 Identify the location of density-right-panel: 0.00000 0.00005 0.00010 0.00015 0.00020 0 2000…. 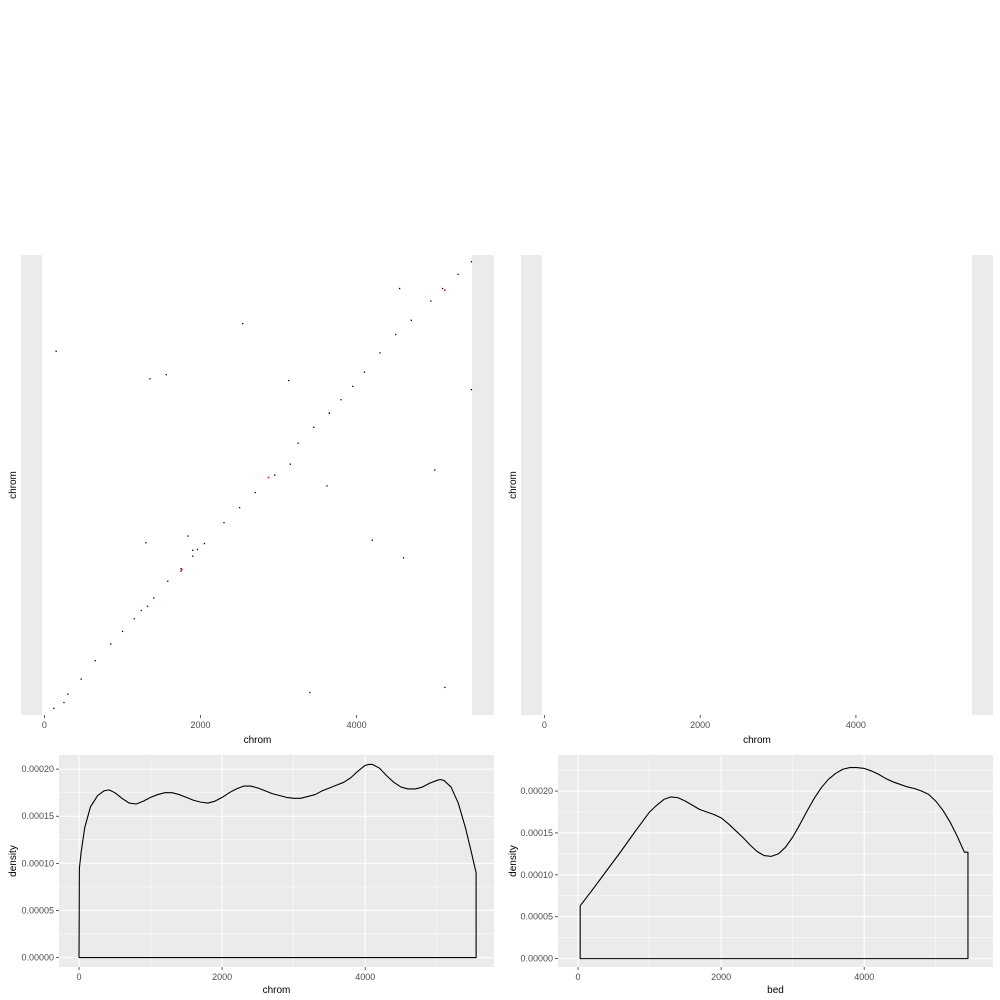
(750, 875).